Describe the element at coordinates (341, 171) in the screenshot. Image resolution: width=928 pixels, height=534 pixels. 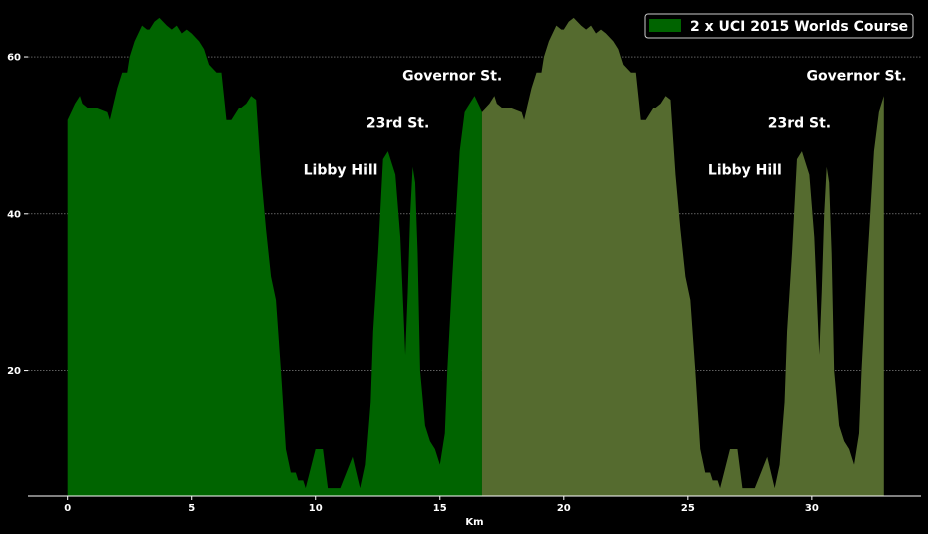
I see `annotation-0: Libby Hill` at that location.